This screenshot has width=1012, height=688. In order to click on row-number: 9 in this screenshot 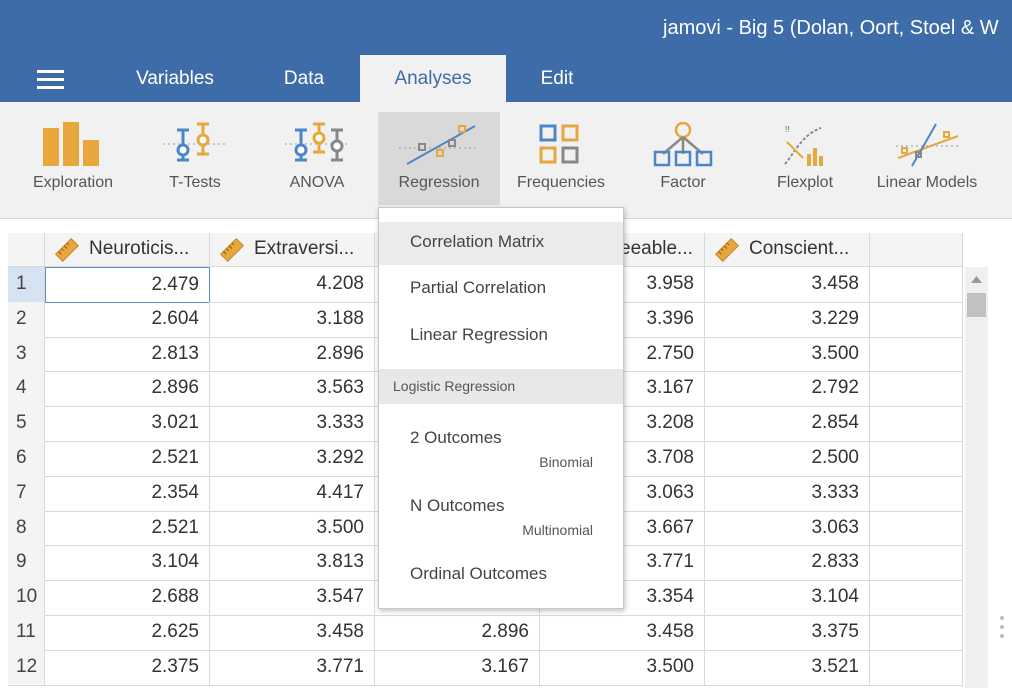, I will do `click(26, 563)`.